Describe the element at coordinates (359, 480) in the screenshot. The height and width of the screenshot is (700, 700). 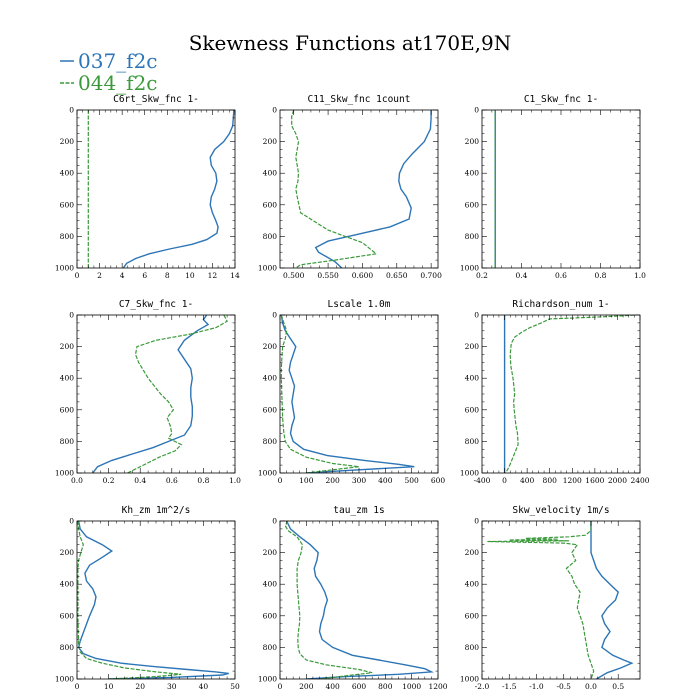
I see `x-tick-label: 300` at that location.